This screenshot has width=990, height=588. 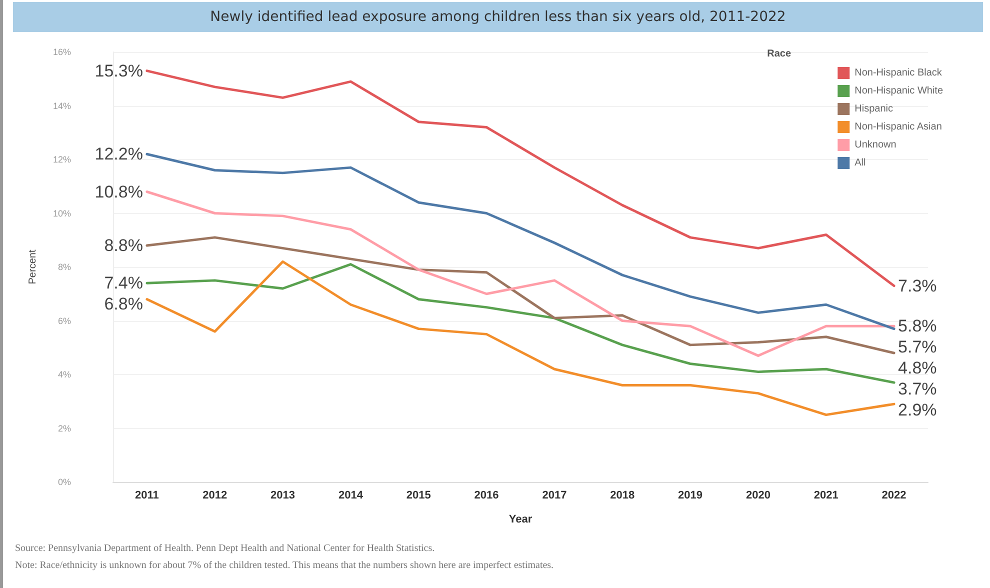 What do you see at coordinates (418, 496) in the screenshot?
I see `x-tick-label: 2015` at bounding box center [418, 496].